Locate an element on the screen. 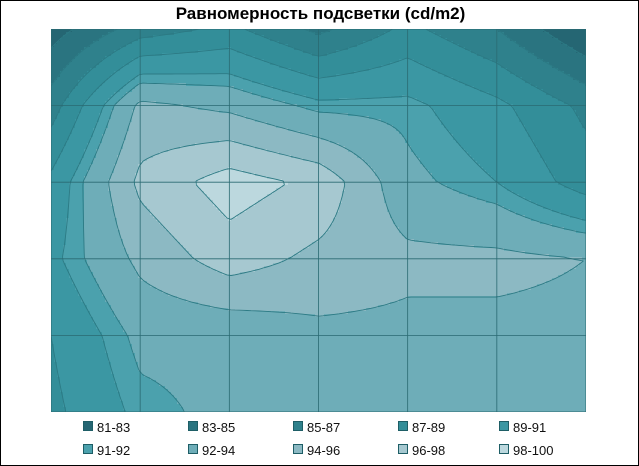 The image size is (639, 466). legend-label: 96-98 is located at coordinates (428, 450).